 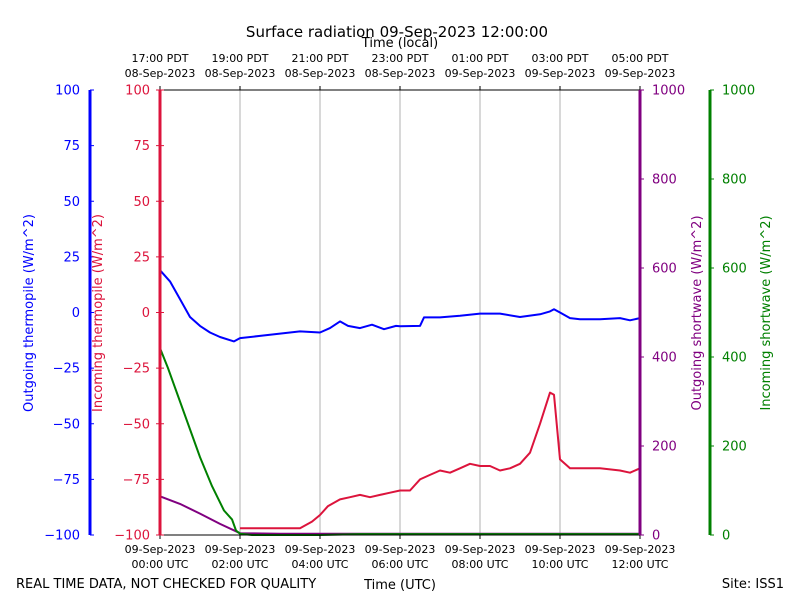 I want to click on incoming_shortwave-tick-label: 1000, so click(x=738, y=91).